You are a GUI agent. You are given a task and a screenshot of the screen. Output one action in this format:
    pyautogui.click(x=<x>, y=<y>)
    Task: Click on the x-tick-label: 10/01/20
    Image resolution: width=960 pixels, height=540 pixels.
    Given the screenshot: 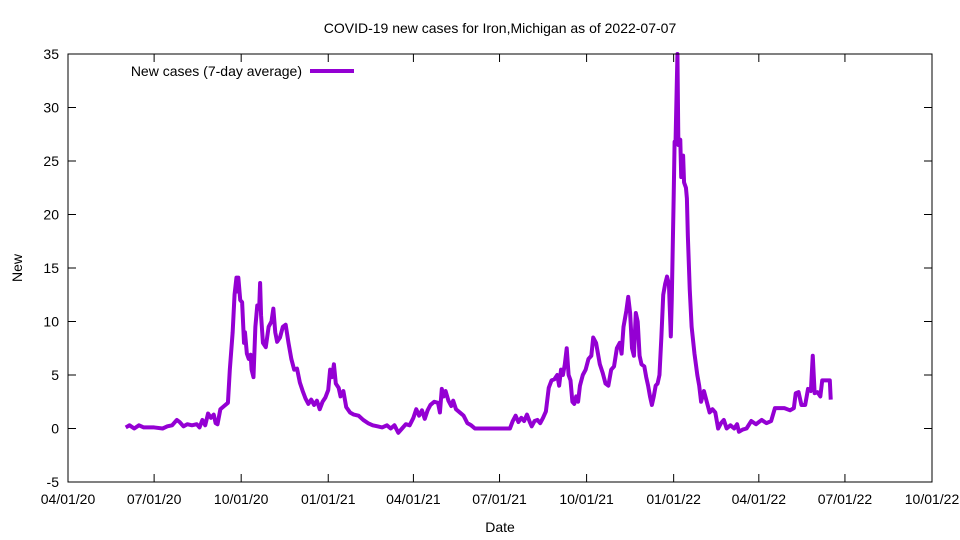 What is the action you would take?
    pyautogui.click(x=241, y=499)
    